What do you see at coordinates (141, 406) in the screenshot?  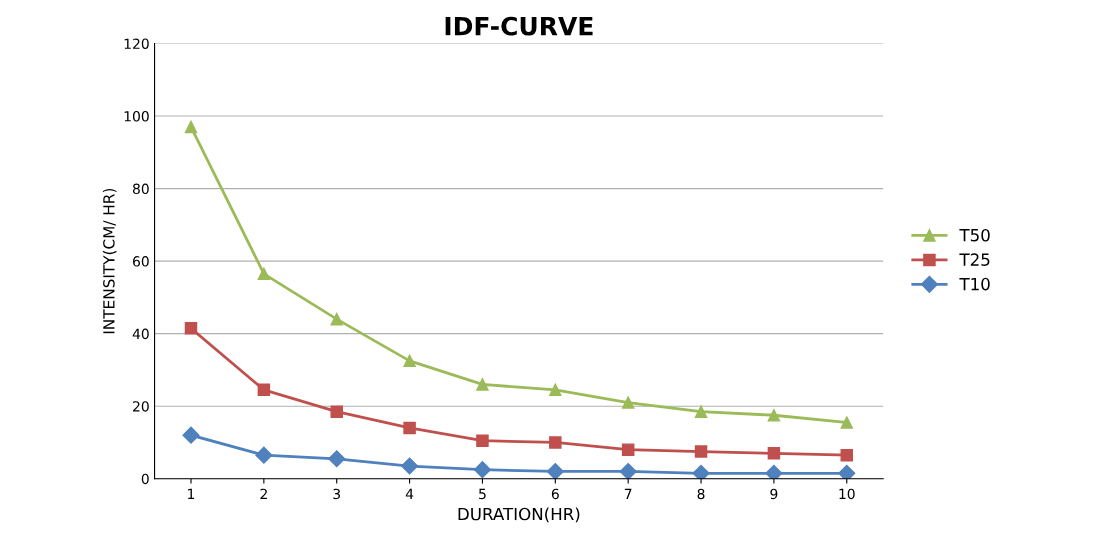 I see `y-tick-label: 20` at bounding box center [141, 406].